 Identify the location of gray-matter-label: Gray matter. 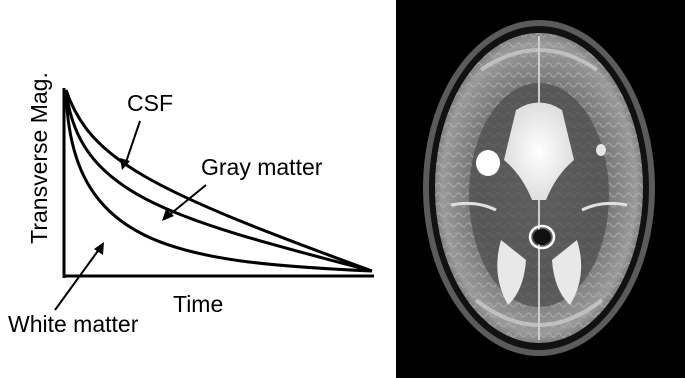
(262, 167).